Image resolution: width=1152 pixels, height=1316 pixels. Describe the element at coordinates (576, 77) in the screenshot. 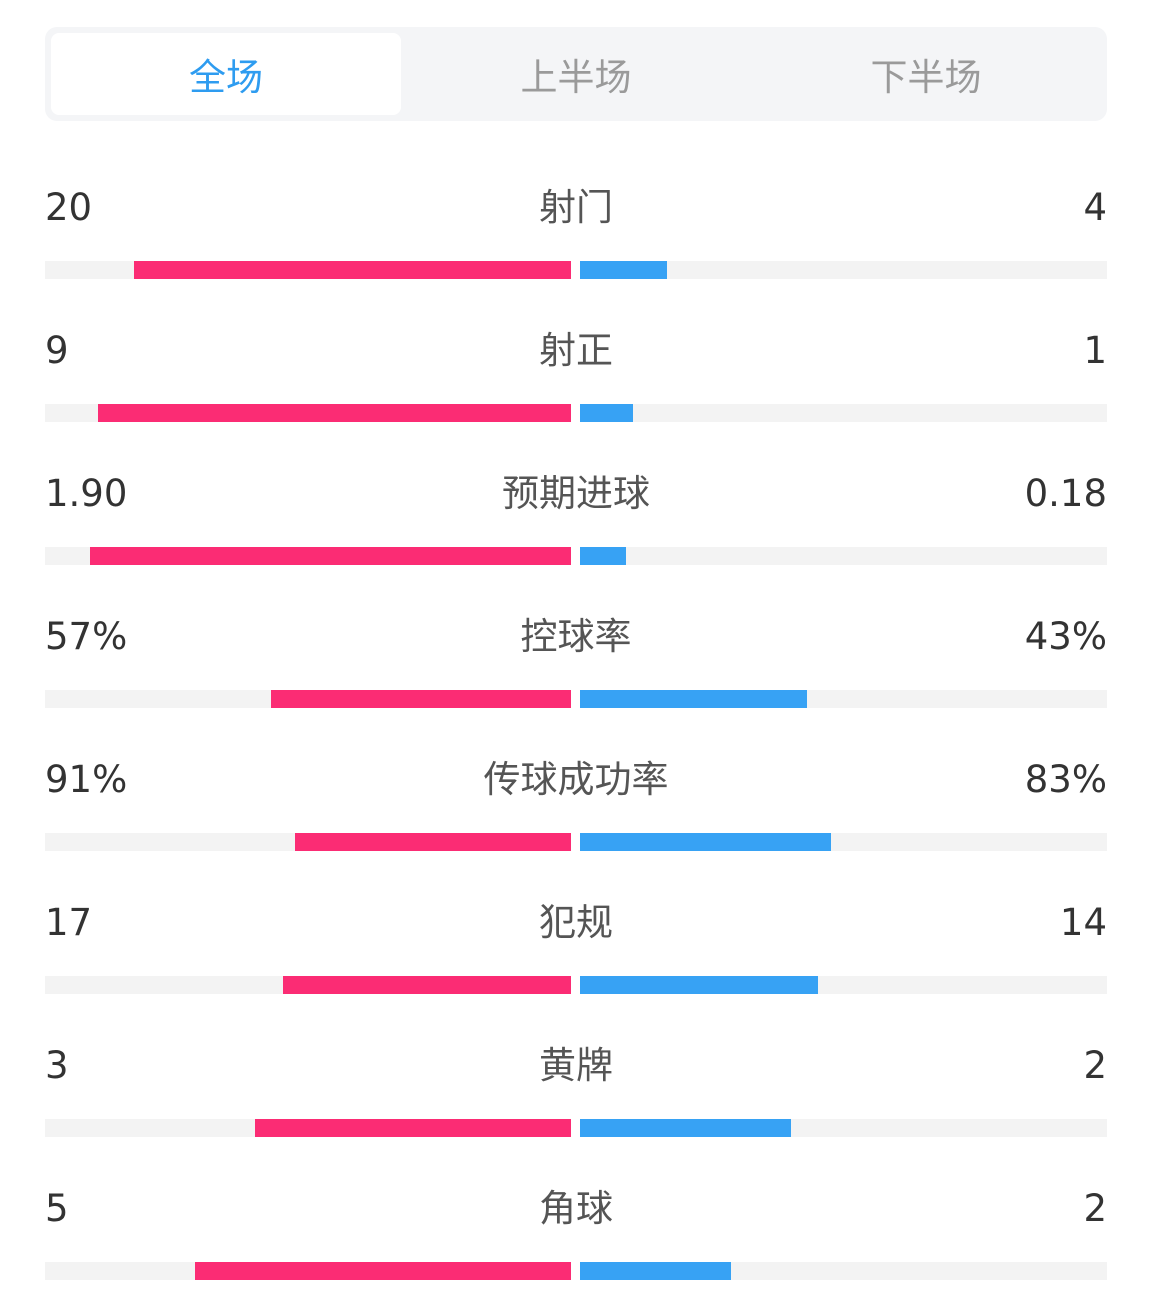

I see `tab-first-half: 上半场` at that location.